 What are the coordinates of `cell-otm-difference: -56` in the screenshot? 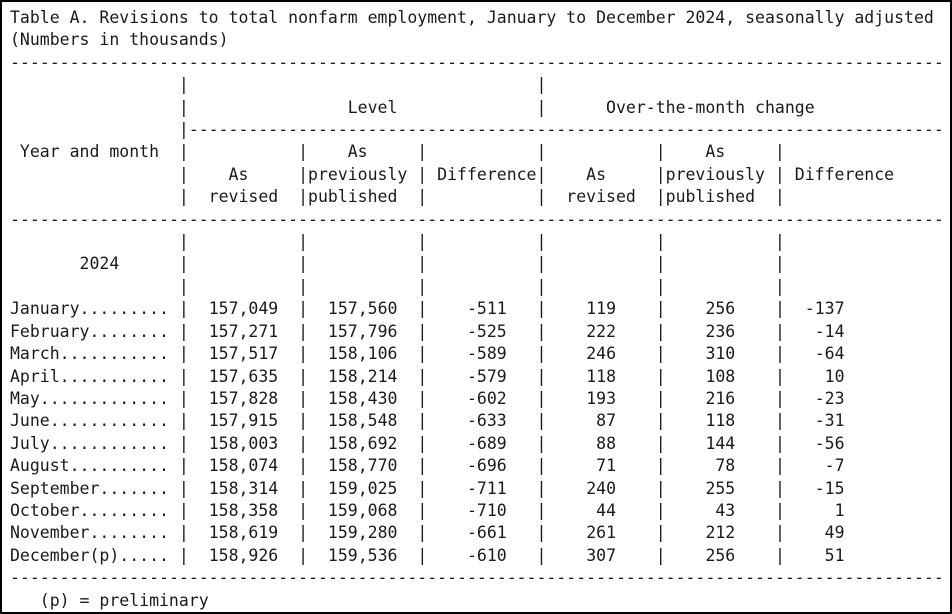 It's located at (814, 443).